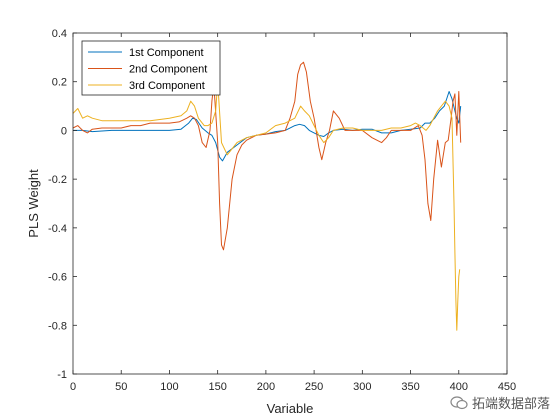 This screenshot has height=420, width=560. I want to click on legend-label: 2nd Component, so click(168, 70).